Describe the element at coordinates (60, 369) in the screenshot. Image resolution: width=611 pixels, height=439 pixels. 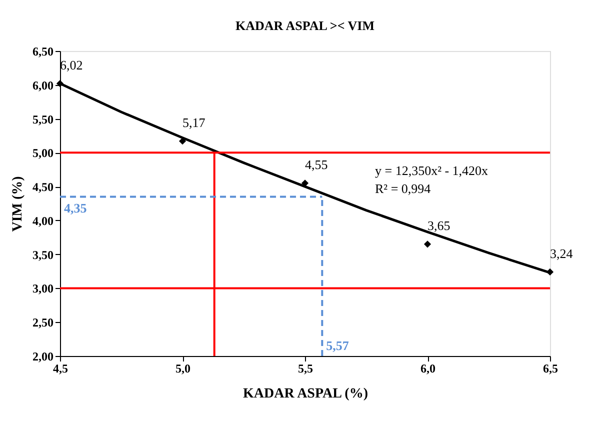
I see `x-tick-label: 4,5` at that location.